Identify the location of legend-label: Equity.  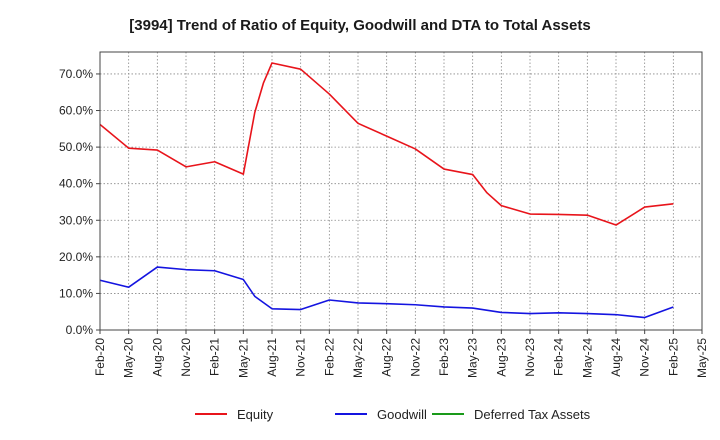
(255, 414).